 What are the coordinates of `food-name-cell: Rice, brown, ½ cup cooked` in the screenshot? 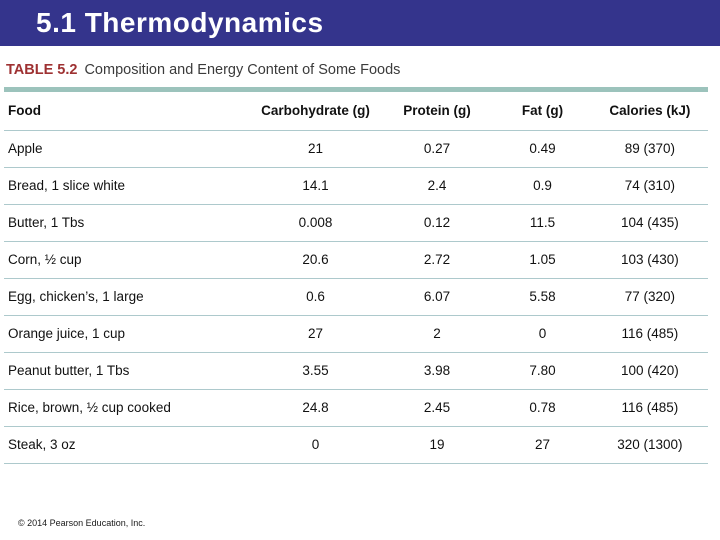 It's located at (127, 408).